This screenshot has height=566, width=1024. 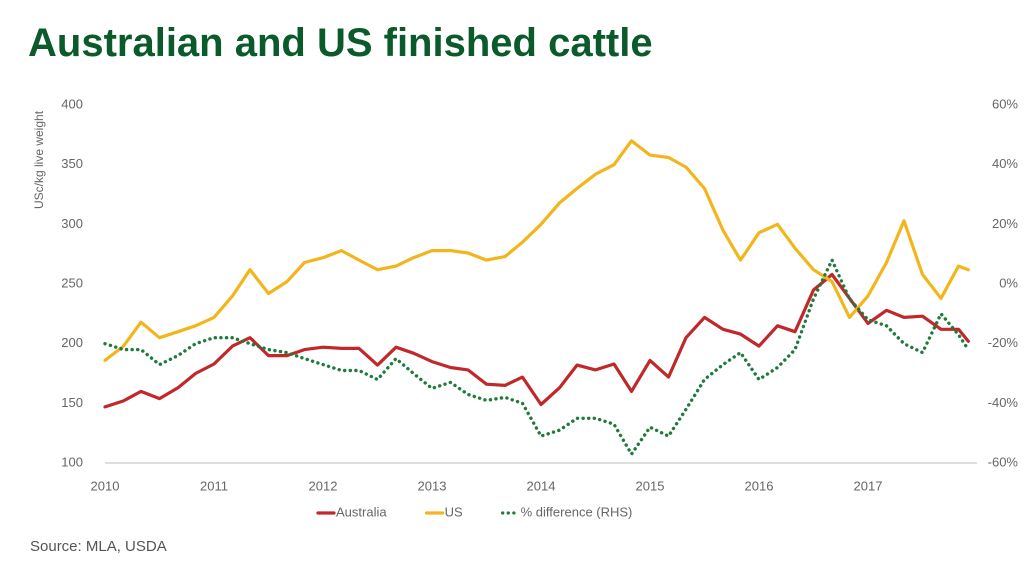 I want to click on y-tick-label: 250, so click(x=72, y=282).